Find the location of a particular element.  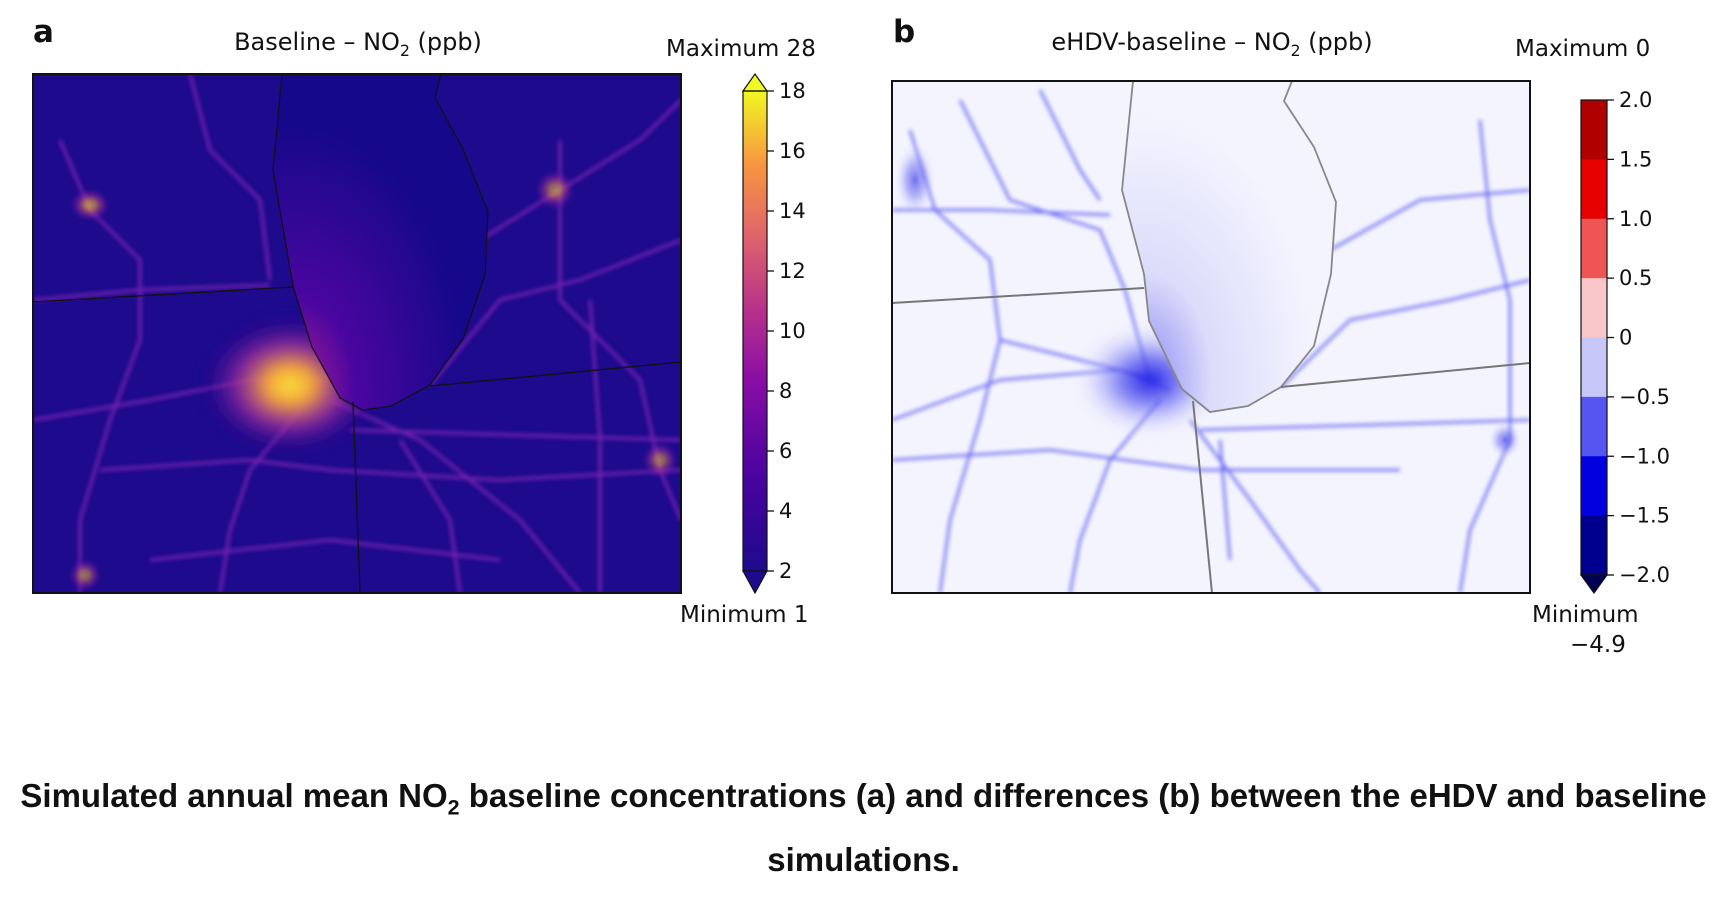

colorbar-b-min-value: −4.9 is located at coordinates (1598, 645).